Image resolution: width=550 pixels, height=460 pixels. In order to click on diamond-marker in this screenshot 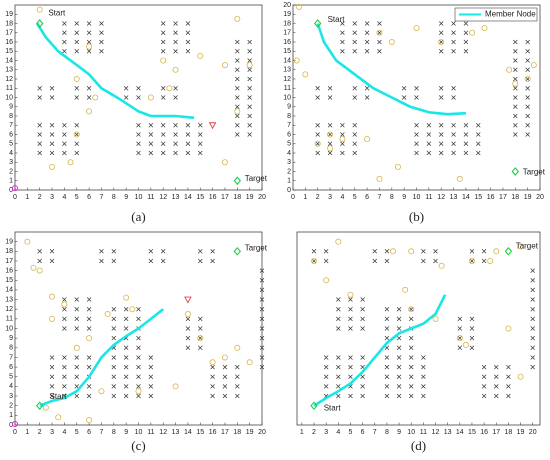, I will do `click(237, 181)`.